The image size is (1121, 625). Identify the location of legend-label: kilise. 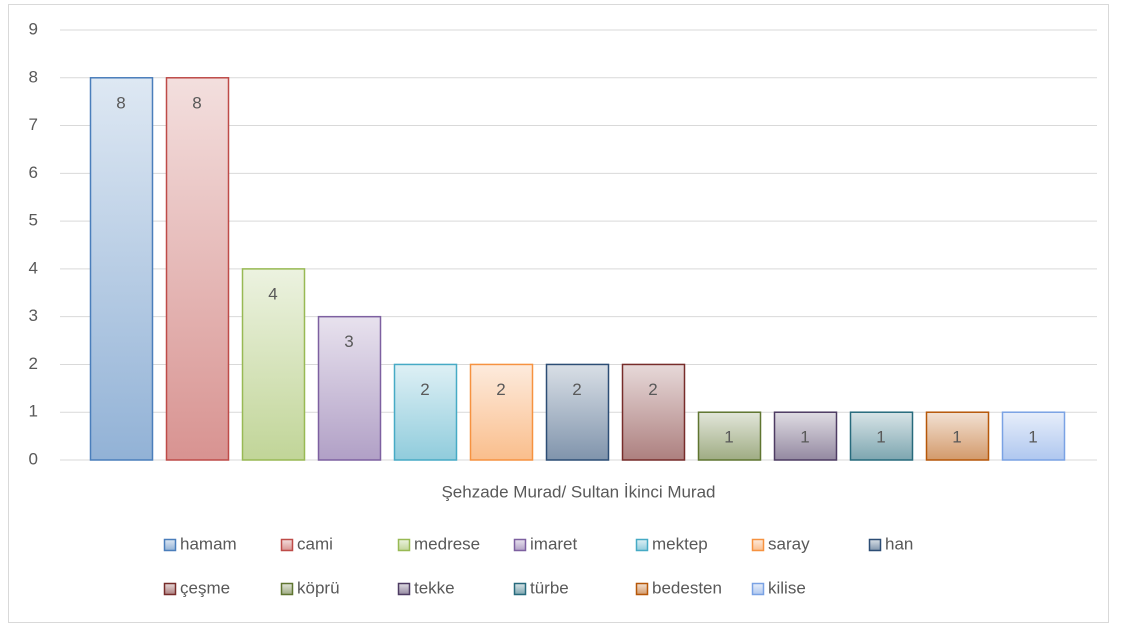
(787, 587).